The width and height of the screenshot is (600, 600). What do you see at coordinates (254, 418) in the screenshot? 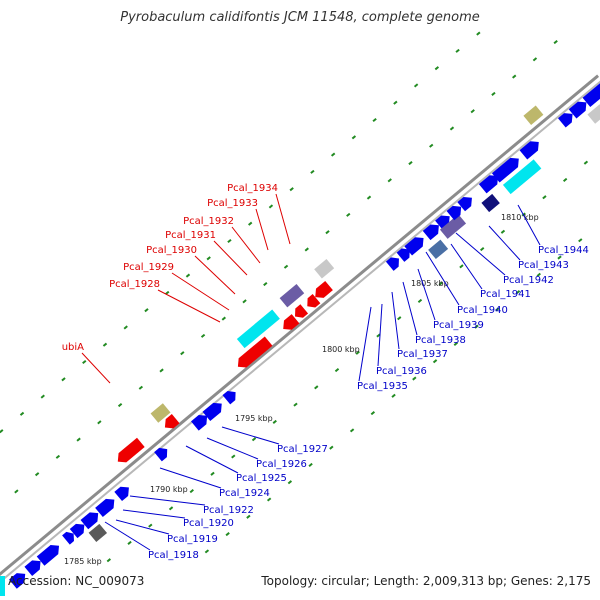
I see `scale-label: 1795 kbp` at bounding box center [254, 418].